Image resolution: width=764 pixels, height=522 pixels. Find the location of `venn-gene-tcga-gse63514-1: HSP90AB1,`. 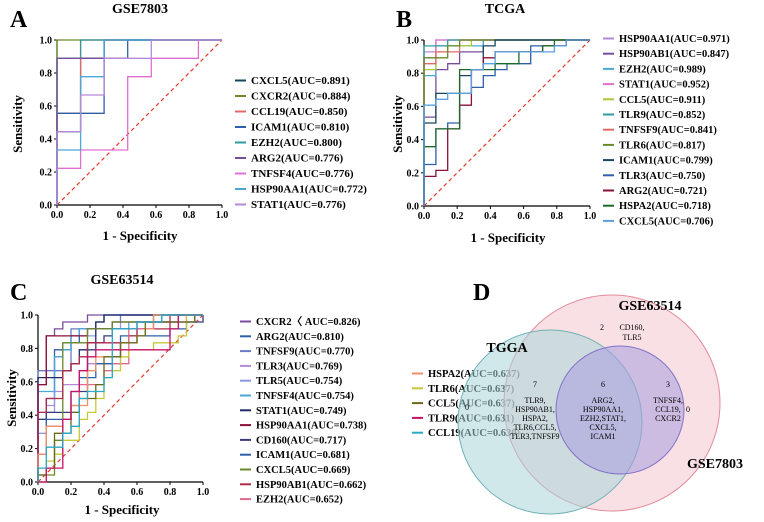

venn-gene-tcga-gse63514-1: HSP90AB1, is located at coordinates (535, 409).